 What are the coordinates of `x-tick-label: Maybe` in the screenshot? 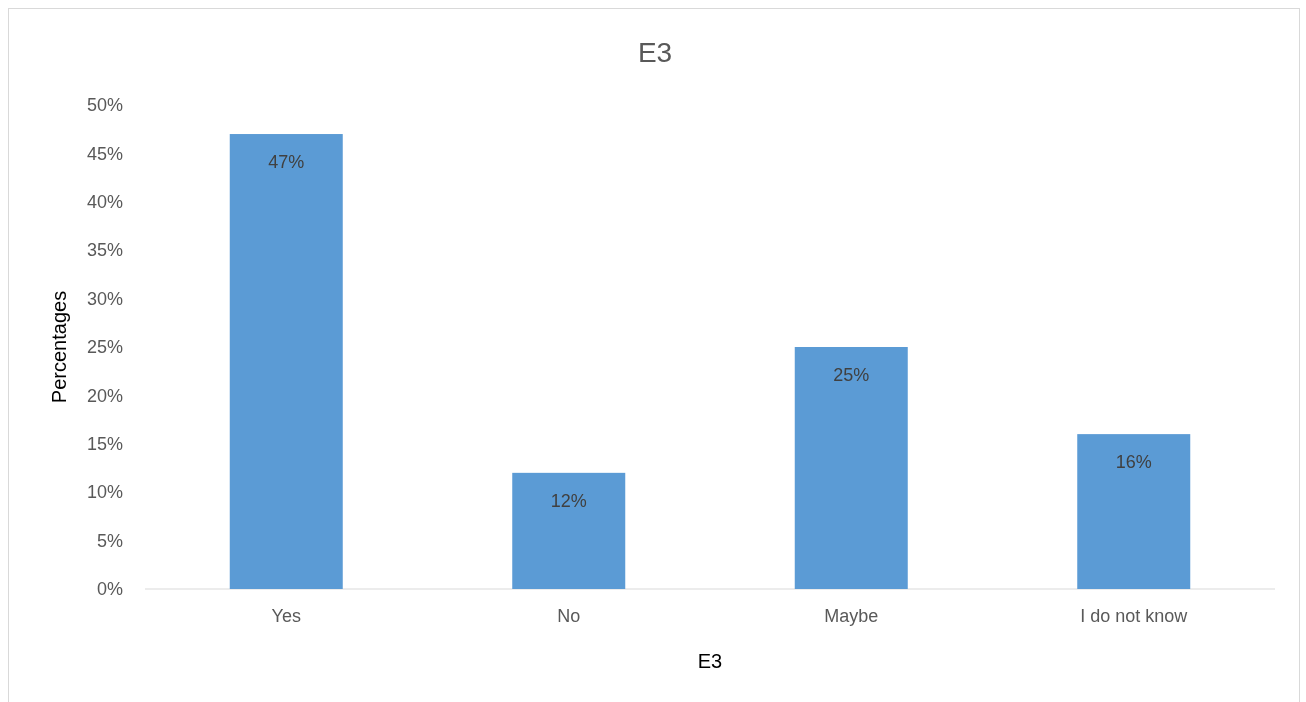 It's located at (851, 615).